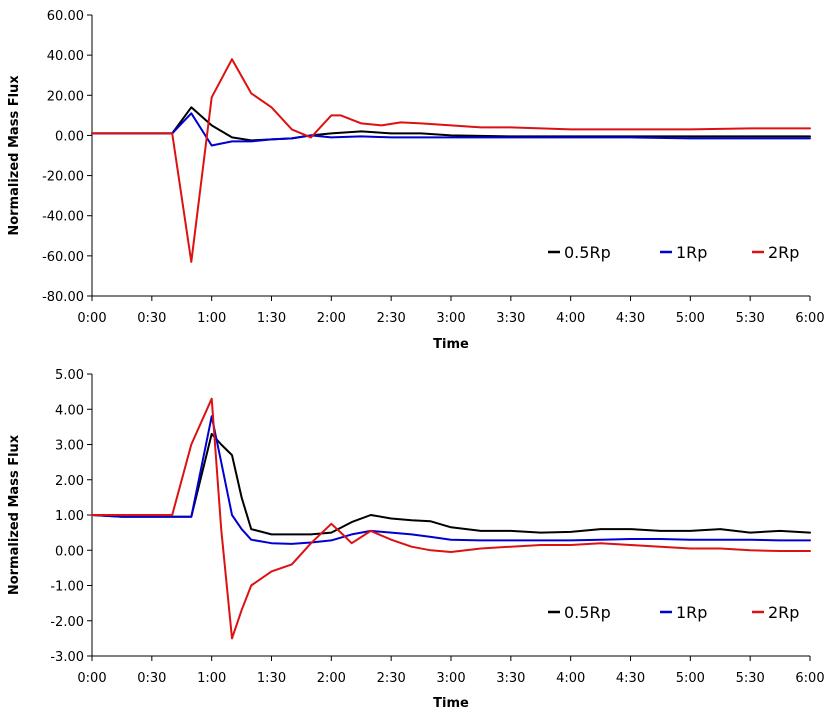  What do you see at coordinates (570, 318) in the screenshot?
I see `top-x-tick-label: 4:00` at bounding box center [570, 318].